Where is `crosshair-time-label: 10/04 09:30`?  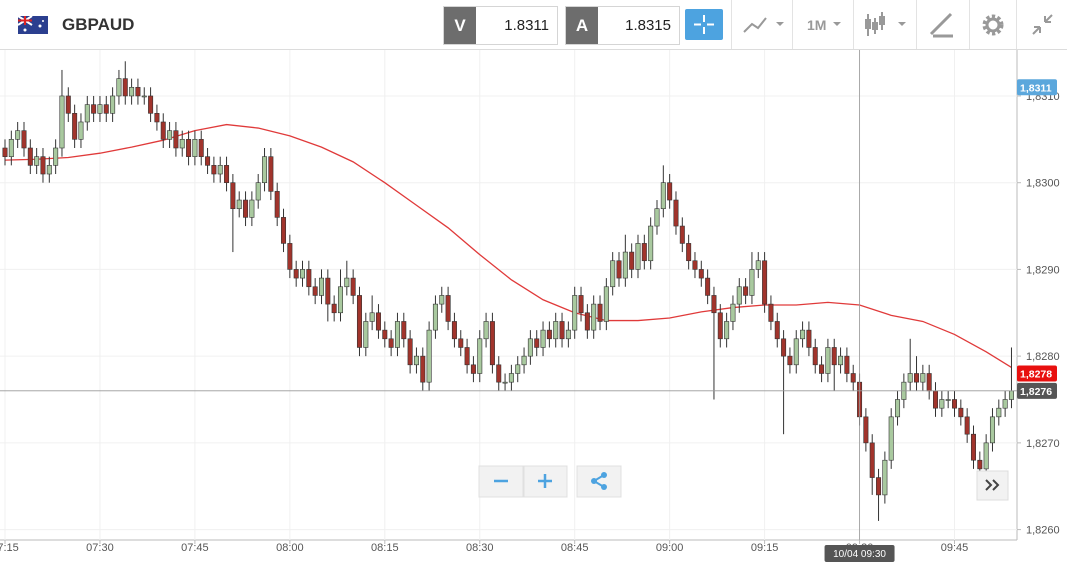 crosshair-time-label: 10/04 09:30 is located at coordinates (859, 554).